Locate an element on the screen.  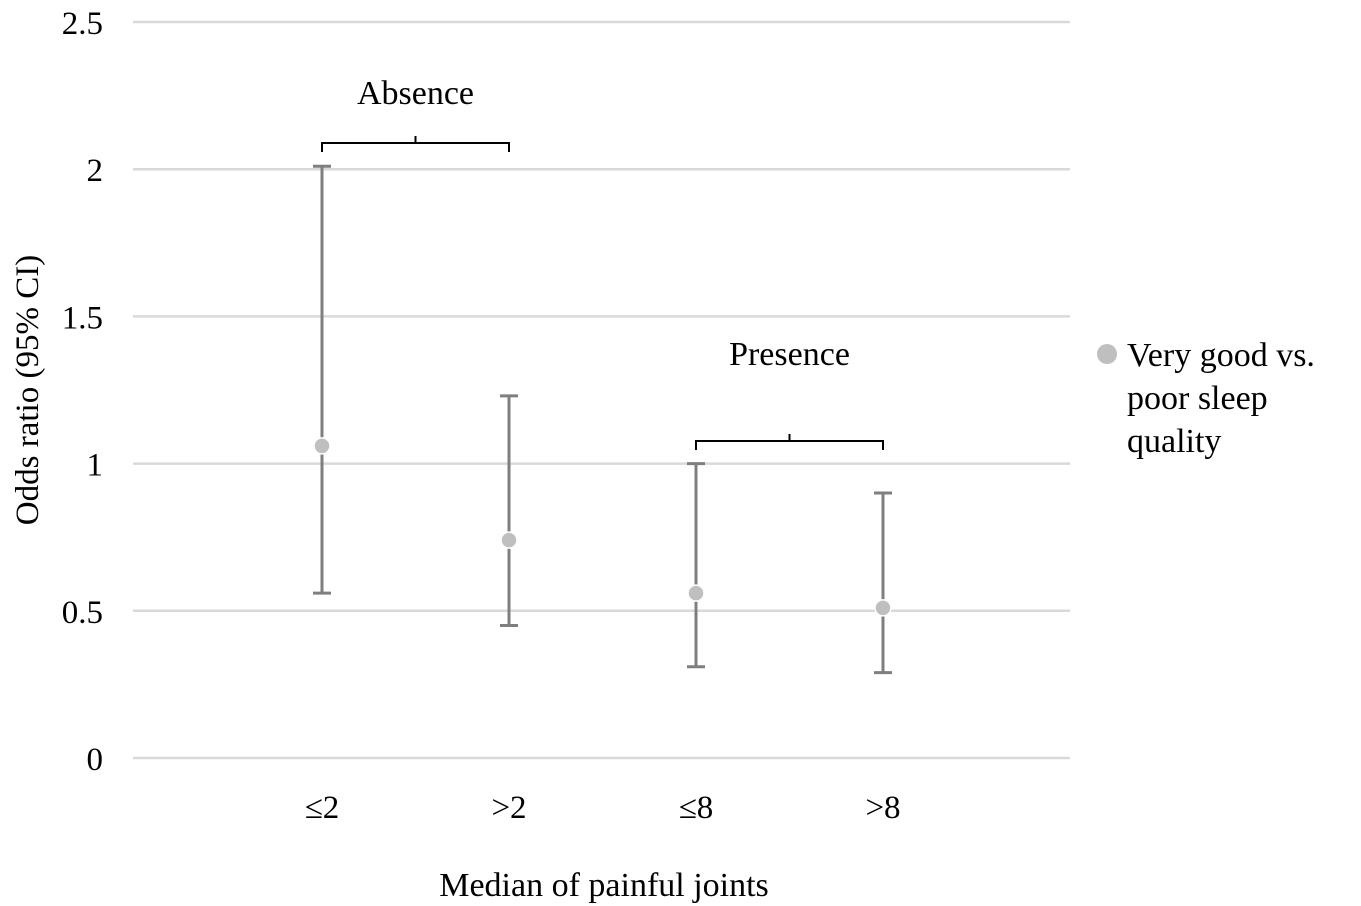
group-label: Presence is located at coordinates (789, 354).